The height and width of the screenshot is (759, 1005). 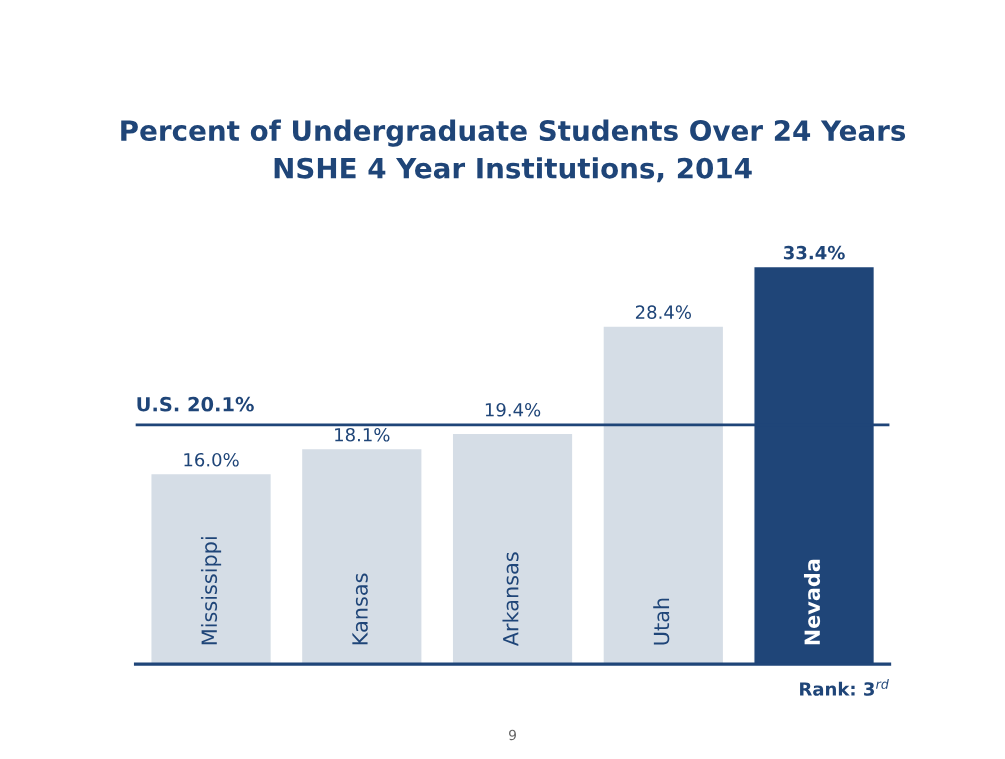 I want to click on data-label: 19.4%, so click(x=513, y=409).